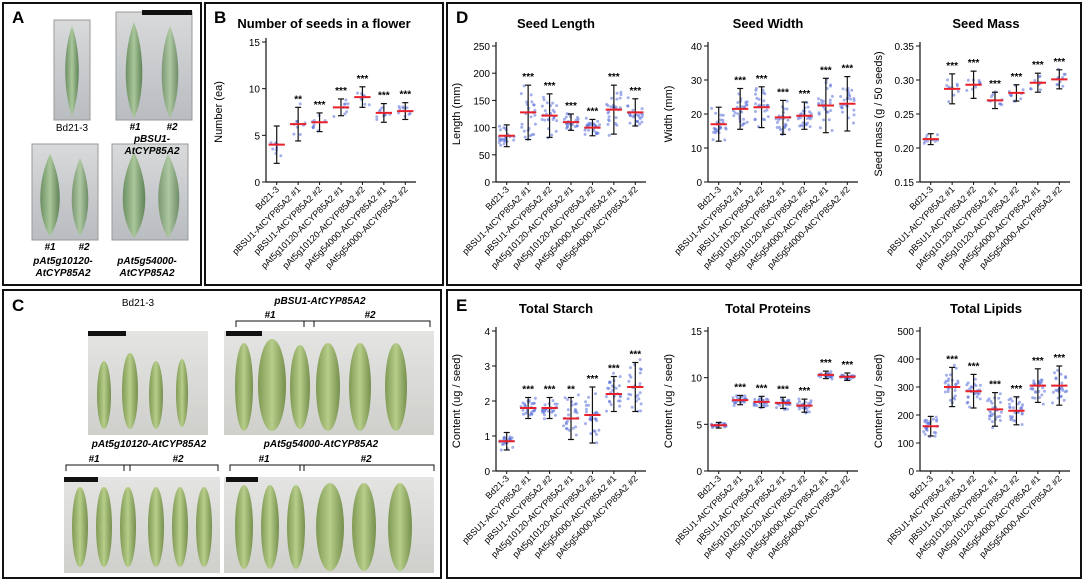 This screenshot has width=1084, height=581. What do you see at coordinates (332, 467) in the screenshot?
I see `bracket` at bounding box center [332, 467].